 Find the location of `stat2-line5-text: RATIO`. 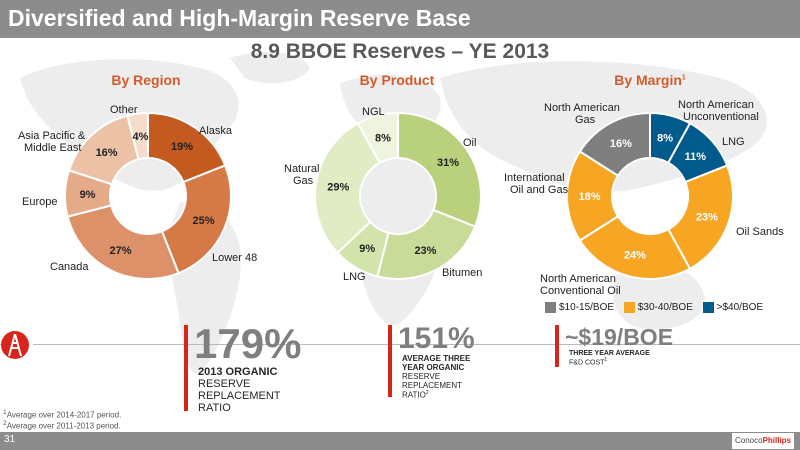

stat2-line5-text: RATIO is located at coordinates (414, 395).